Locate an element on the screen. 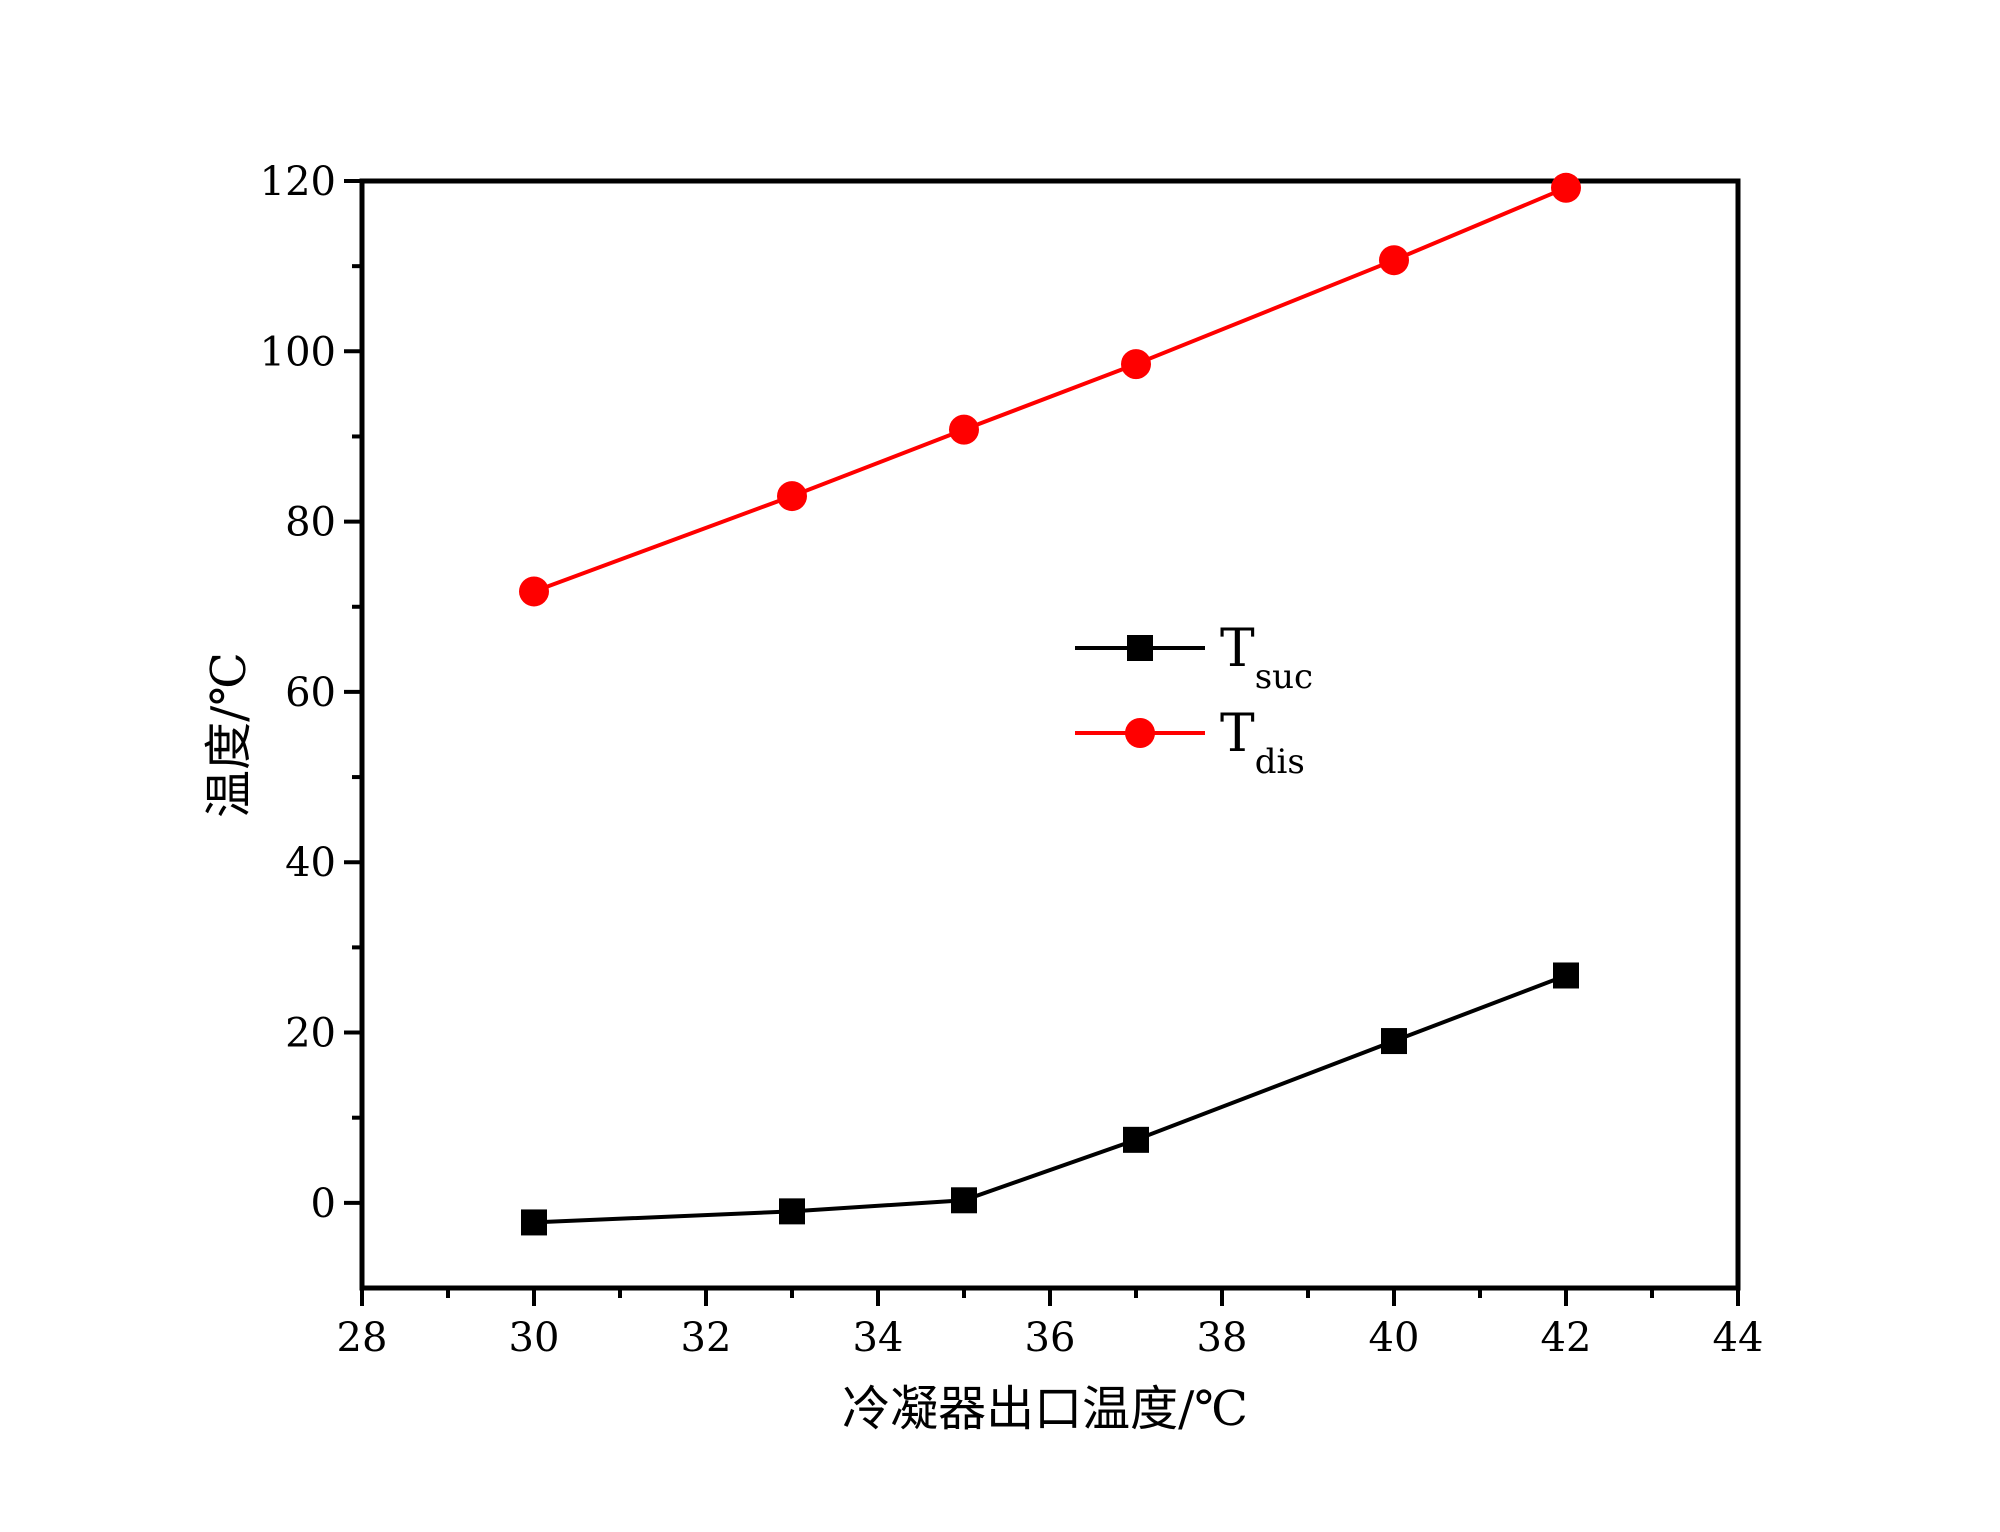 The width and height of the screenshot is (2000, 1532). x-tick-label: 40 is located at coordinates (1394, 1338).